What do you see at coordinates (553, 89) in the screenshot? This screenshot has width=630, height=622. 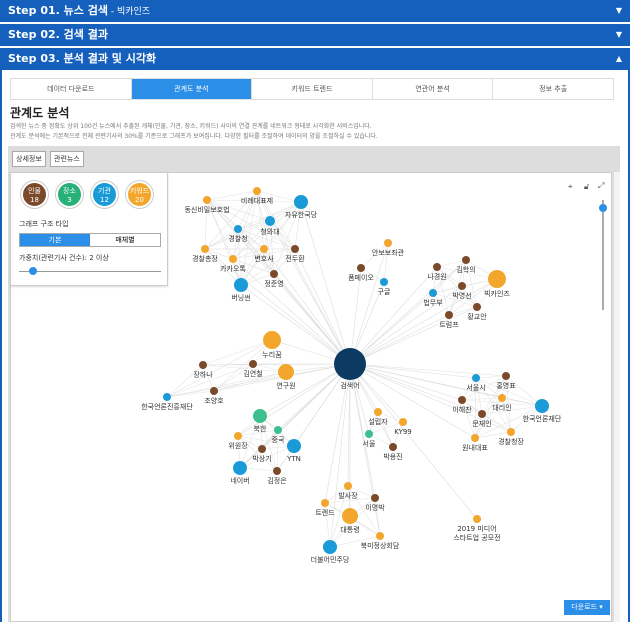 I see `tab-info-extract: 정보 추출` at bounding box center [553, 89].